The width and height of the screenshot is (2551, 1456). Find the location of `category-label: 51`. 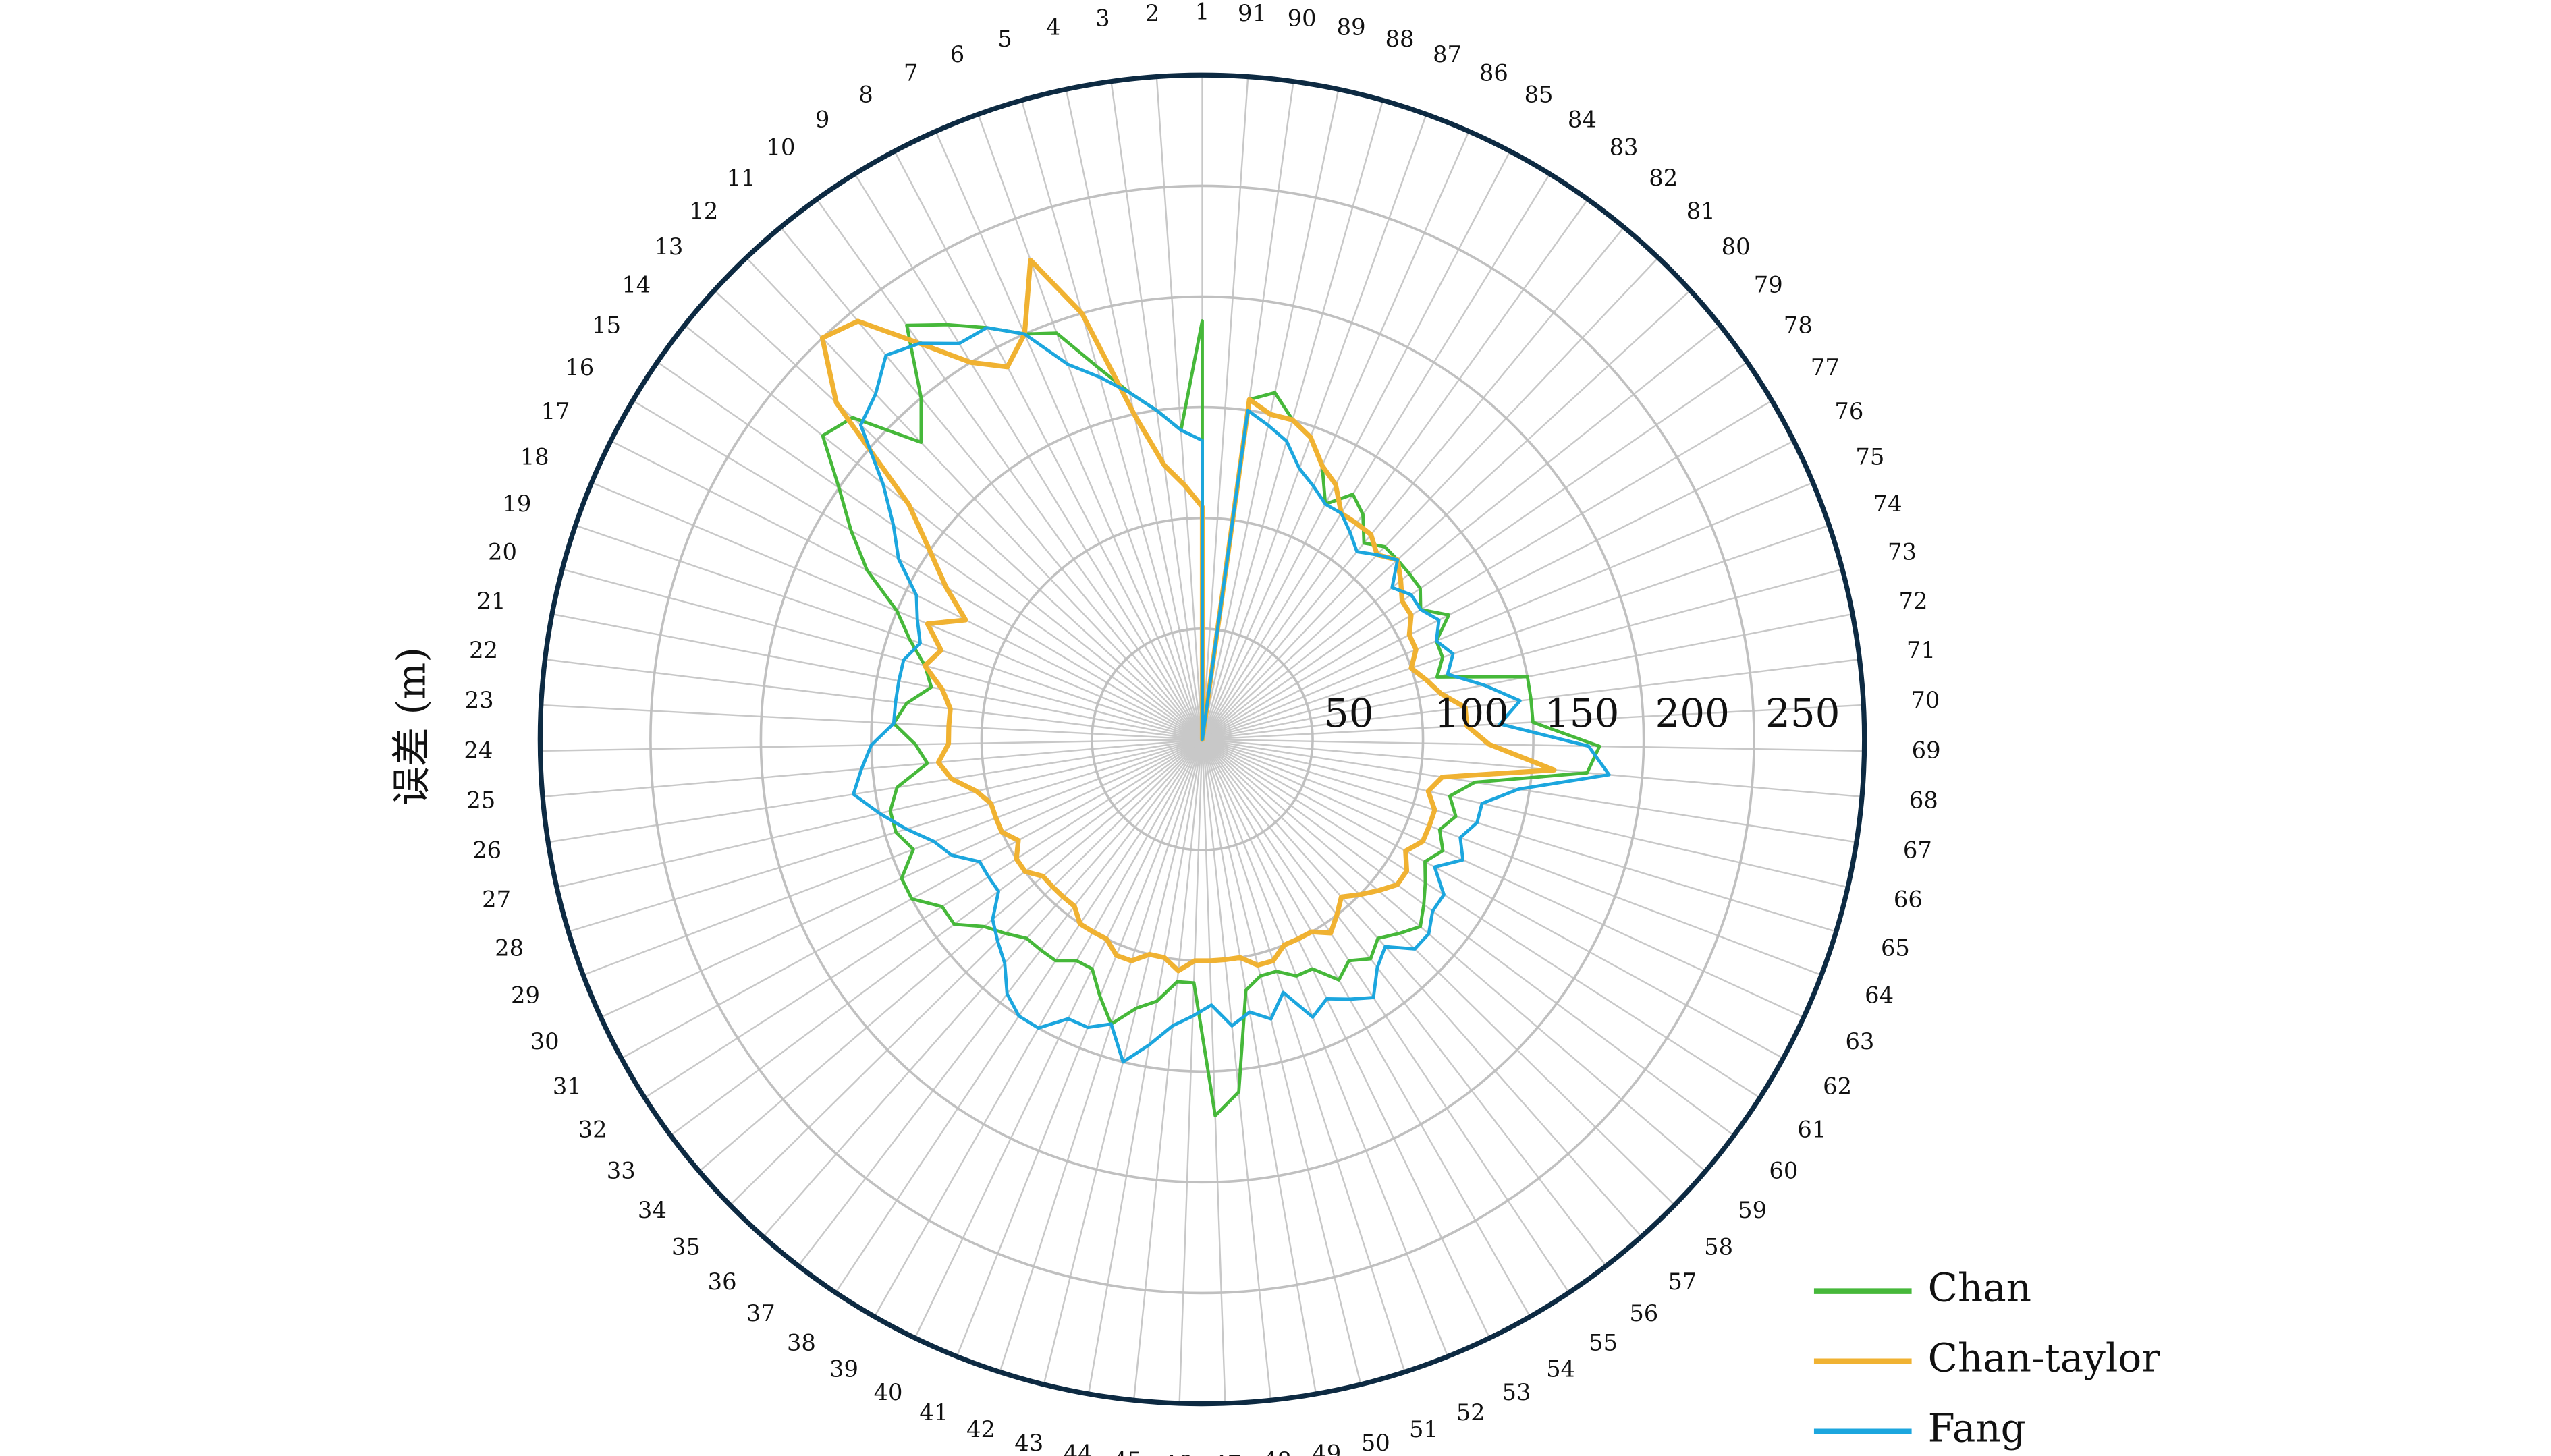

category-label: 51 is located at coordinates (1423, 1429).